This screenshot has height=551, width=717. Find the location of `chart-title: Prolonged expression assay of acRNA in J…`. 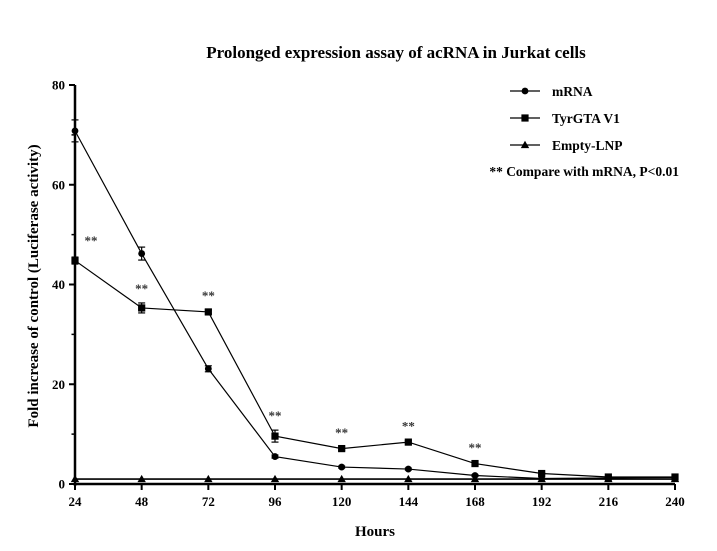

chart-title: Prolonged expression assay of acRNA in J… is located at coordinates (396, 52).